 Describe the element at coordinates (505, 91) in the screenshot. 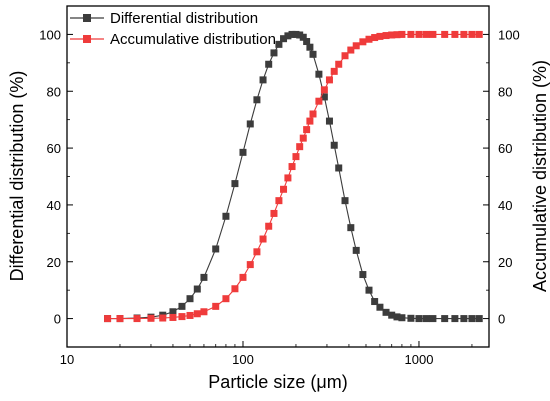

I see `right-y-tick-label: 80` at that location.